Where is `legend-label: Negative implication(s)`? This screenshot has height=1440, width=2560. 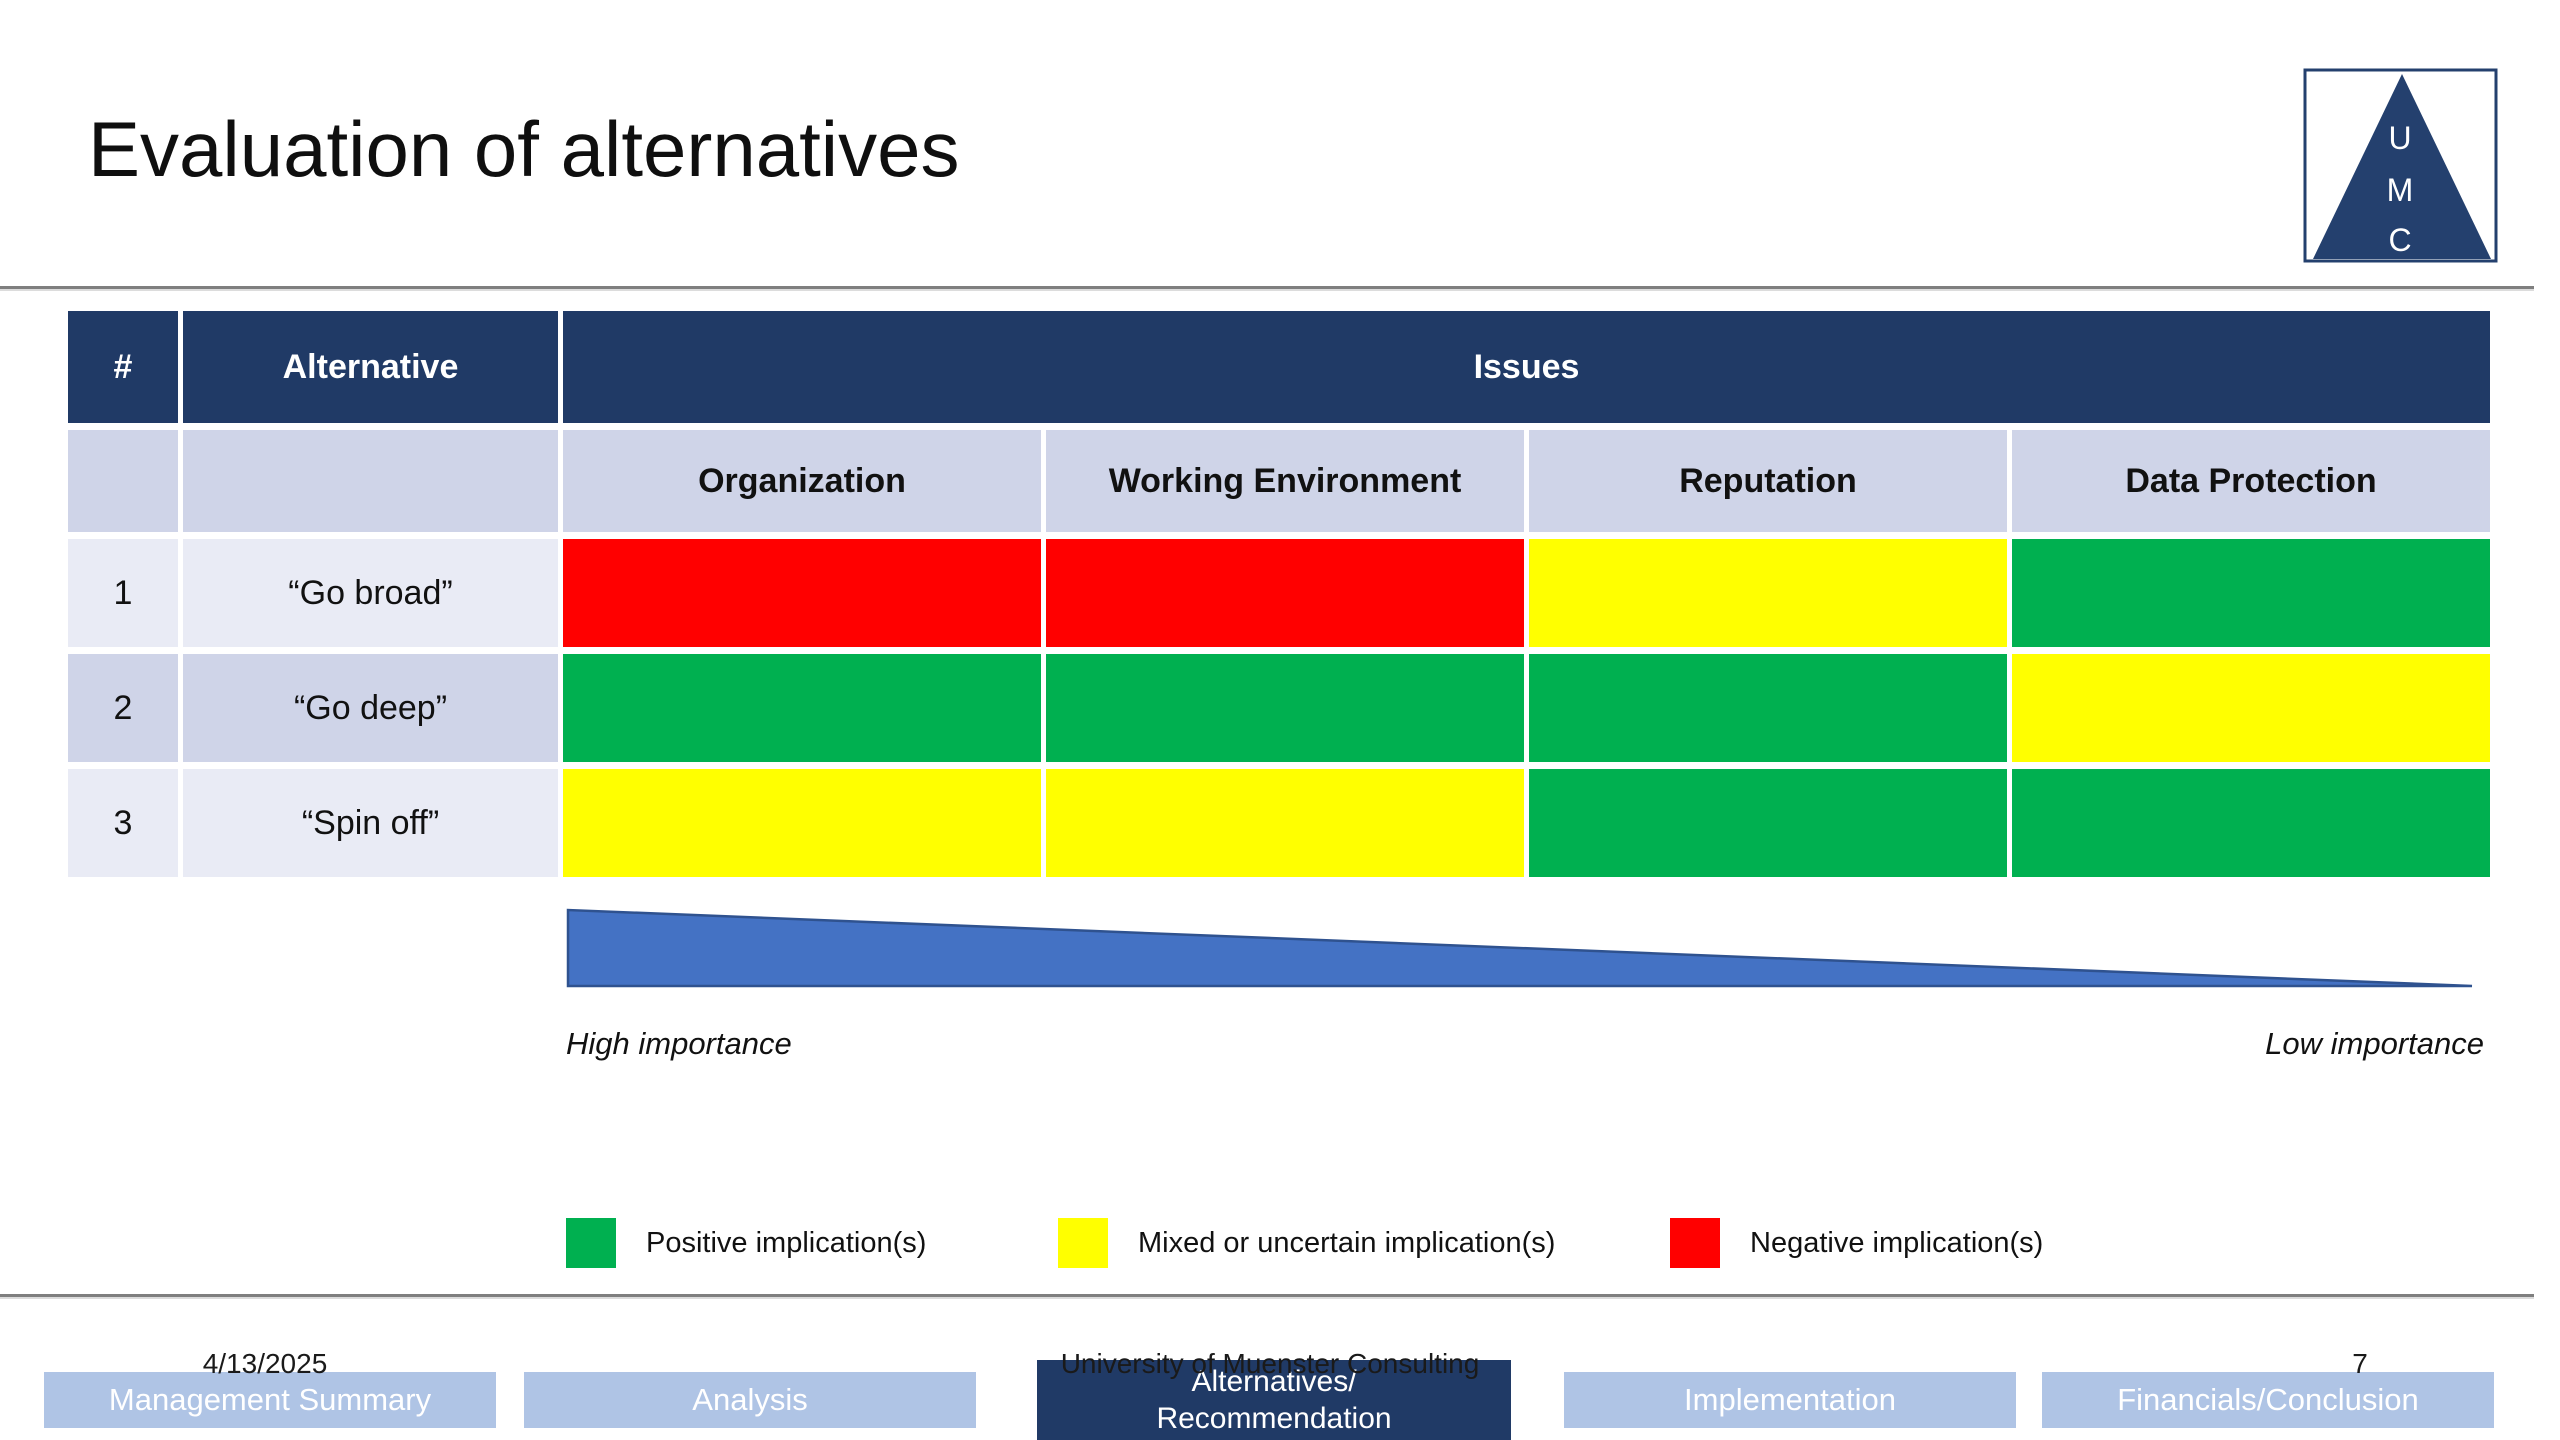 legend-label: Negative implication(s) is located at coordinates (1897, 1242).